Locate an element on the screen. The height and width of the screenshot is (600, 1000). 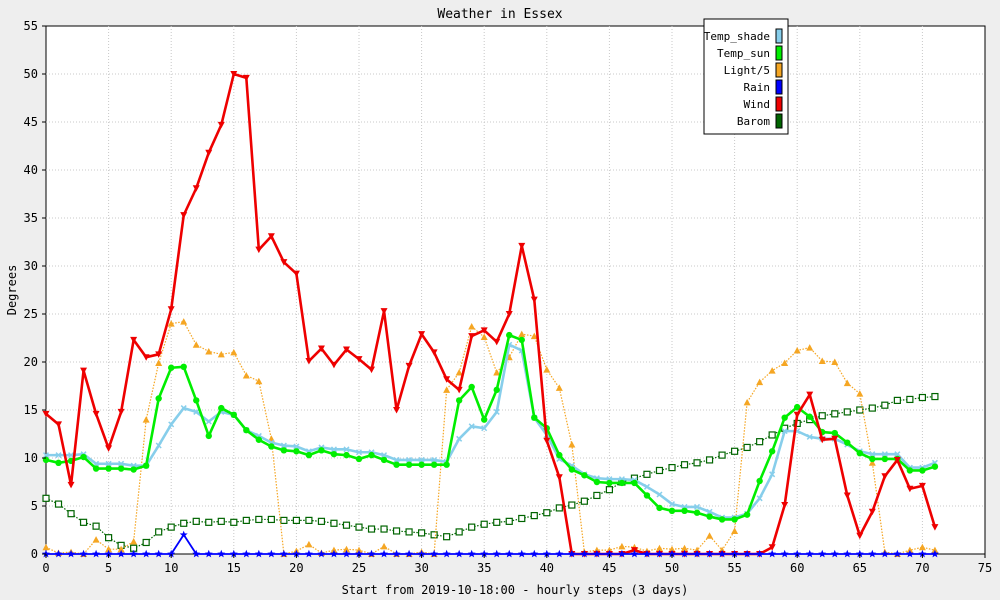
x-tick-label: 70 is located at coordinates (922, 568).